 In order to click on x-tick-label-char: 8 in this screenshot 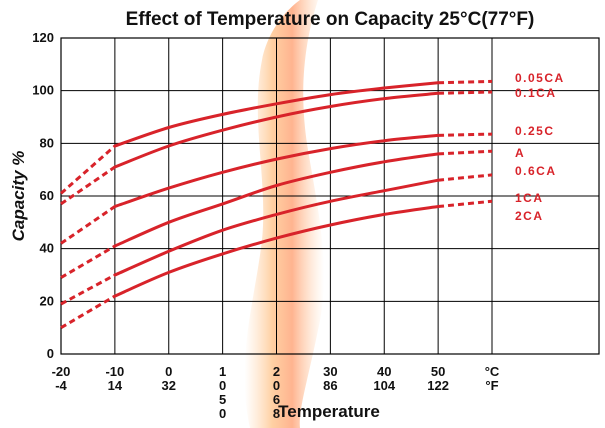, I will do `click(276, 413)`.